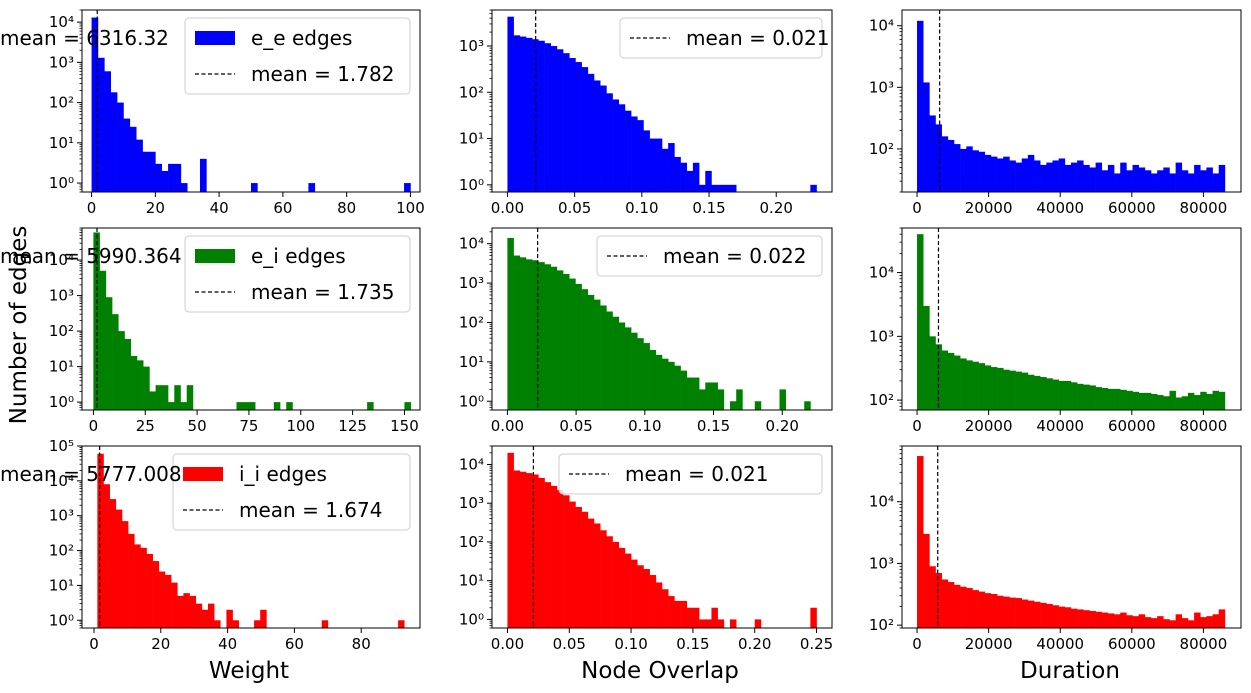 The width and height of the screenshot is (1251, 693). I want to click on legend-box, so click(297, 274).